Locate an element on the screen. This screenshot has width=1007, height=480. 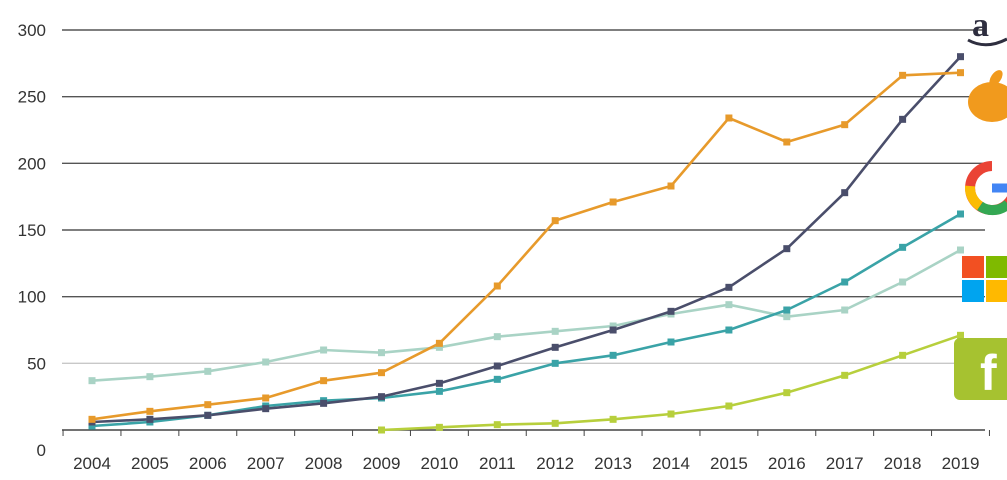
y-tick-label: 50 is located at coordinates (36, 363).